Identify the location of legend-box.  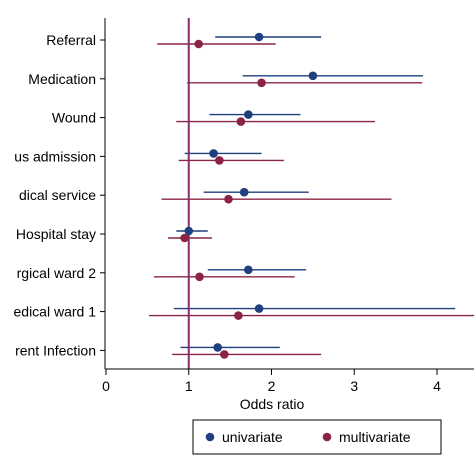
(317, 437).